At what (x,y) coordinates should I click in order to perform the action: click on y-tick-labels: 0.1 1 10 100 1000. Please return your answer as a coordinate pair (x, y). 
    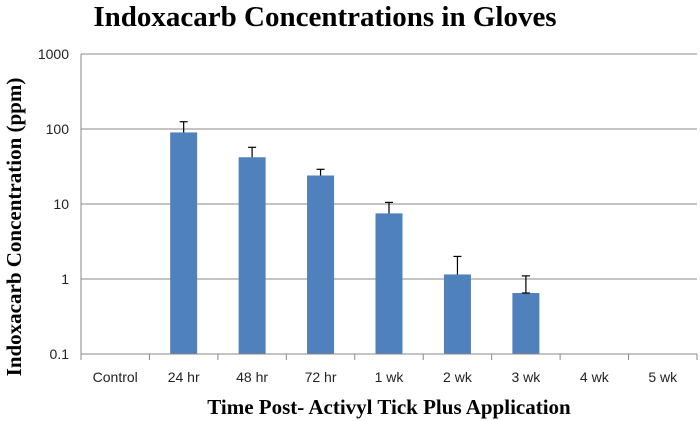
    Looking at the image, I should click on (53, 204).